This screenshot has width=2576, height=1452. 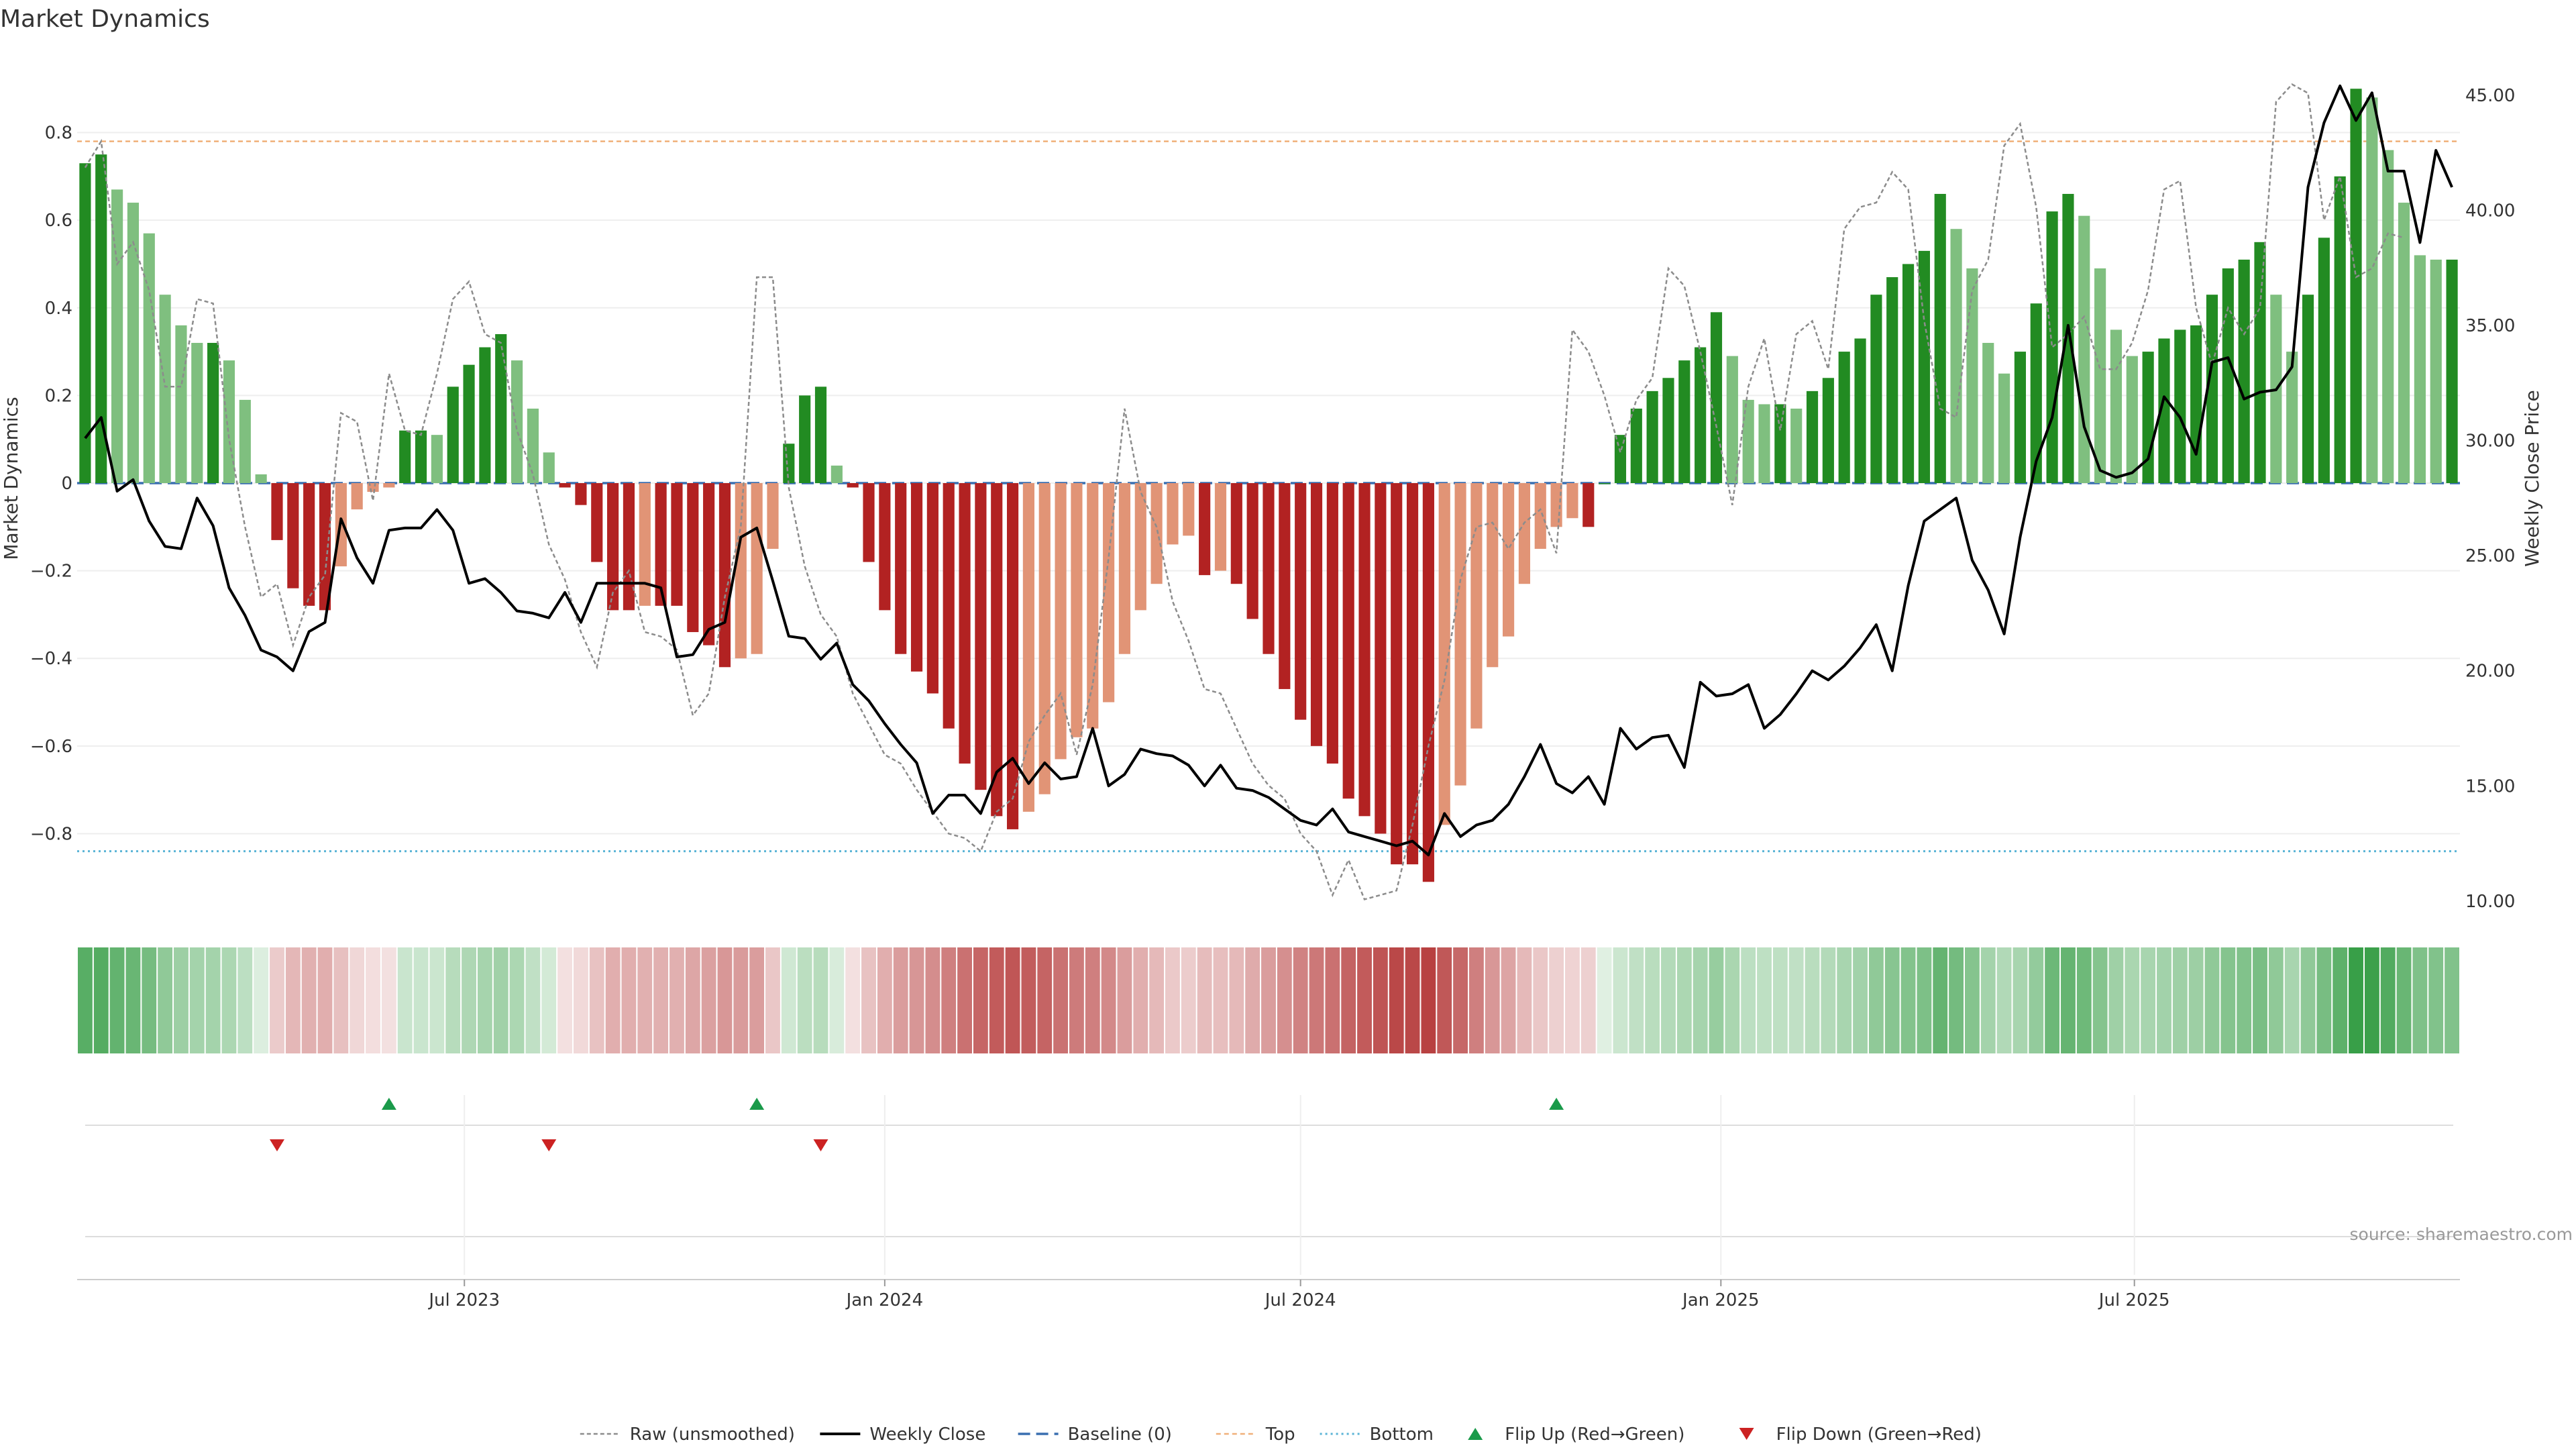 What do you see at coordinates (2490, 442) in the screenshot?
I see `y2-tick-label-4: 30.00` at bounding box center [2490, 442].